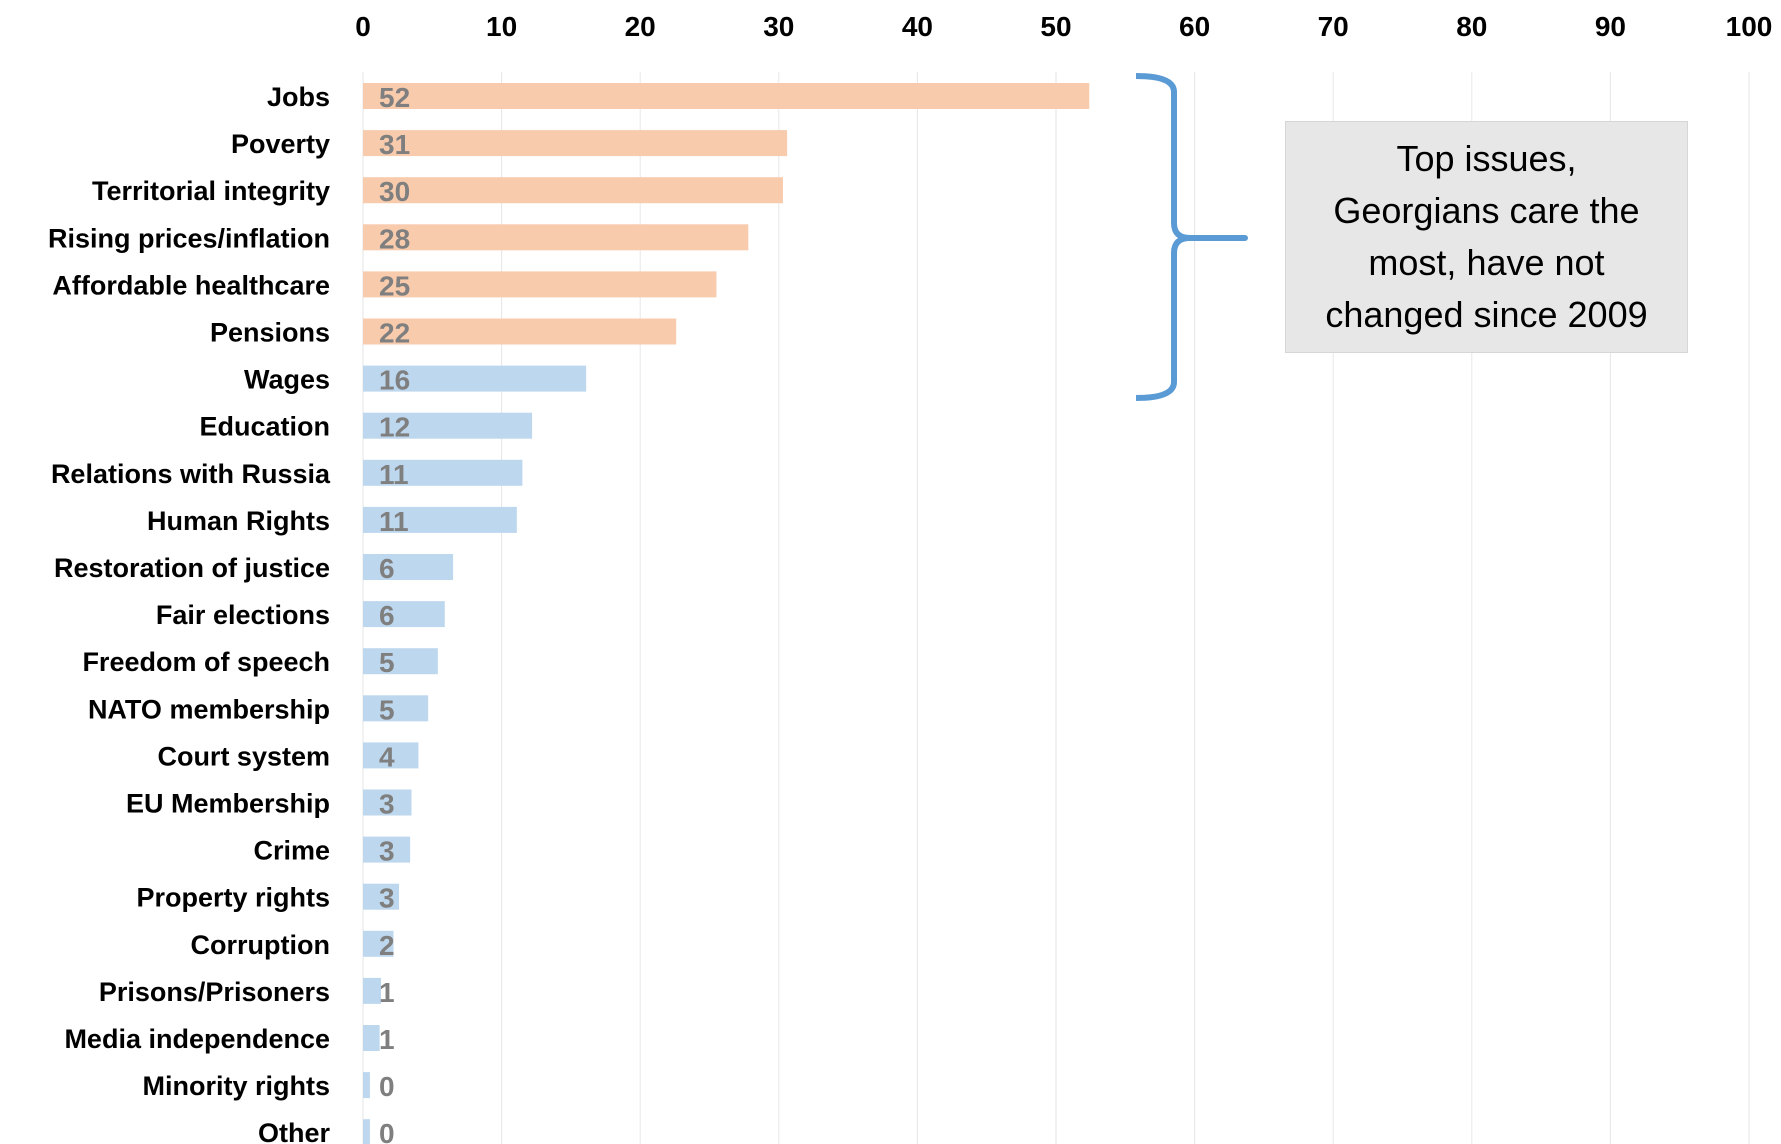 This screenshot has width=1781, height=1144. What do you see at coordinates (238, 521) in the screenshot?
I see `category-label: Human Rights` at bounding box center [238, 521].